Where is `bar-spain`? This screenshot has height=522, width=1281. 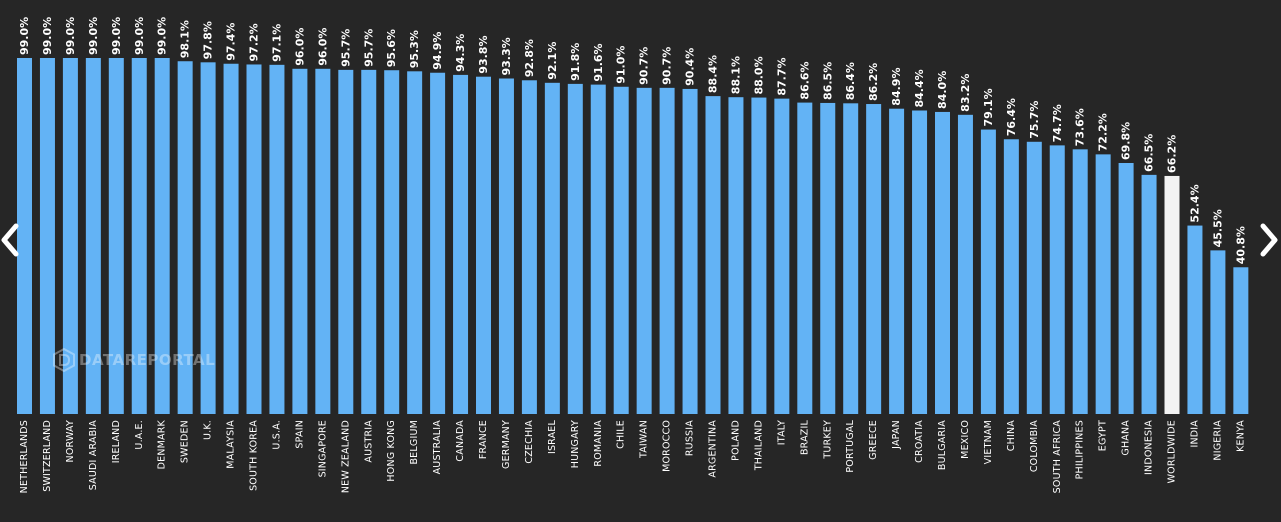 bar-spain is located at coordinates (300, 241).